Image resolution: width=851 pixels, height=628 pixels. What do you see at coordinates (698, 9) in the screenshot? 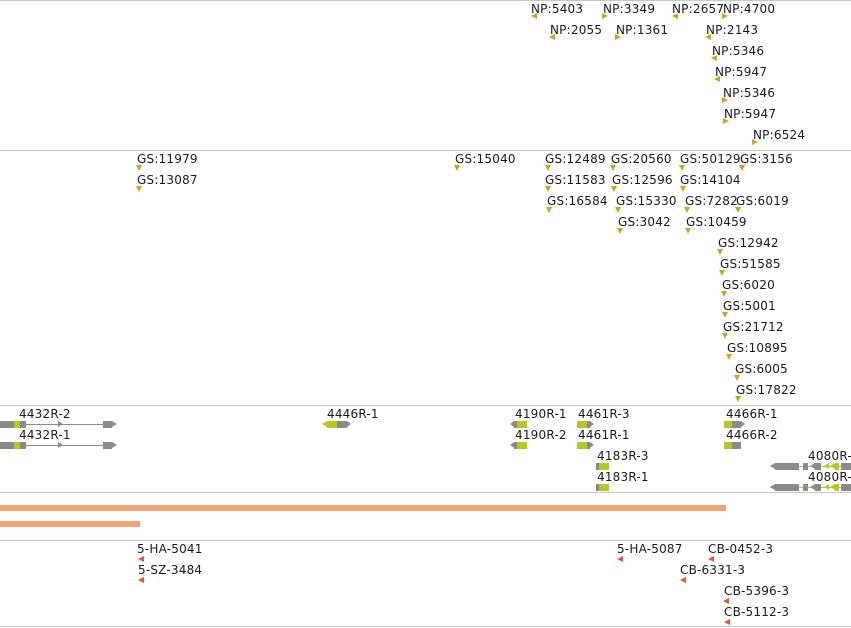
I see `feature-label: NP:2657` at bounding box center [698, 9].